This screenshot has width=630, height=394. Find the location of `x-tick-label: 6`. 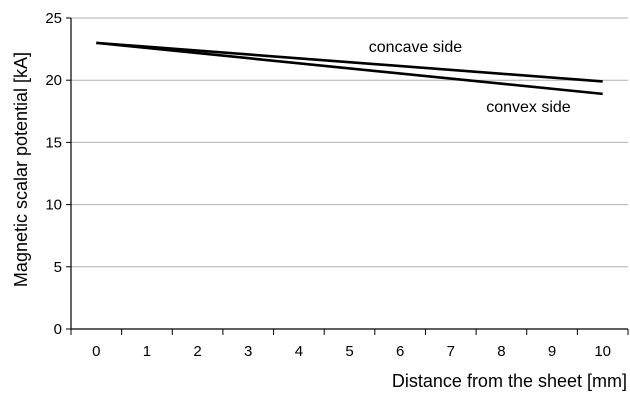

x-tick-label: 6 is located at coordinates (400, 351).